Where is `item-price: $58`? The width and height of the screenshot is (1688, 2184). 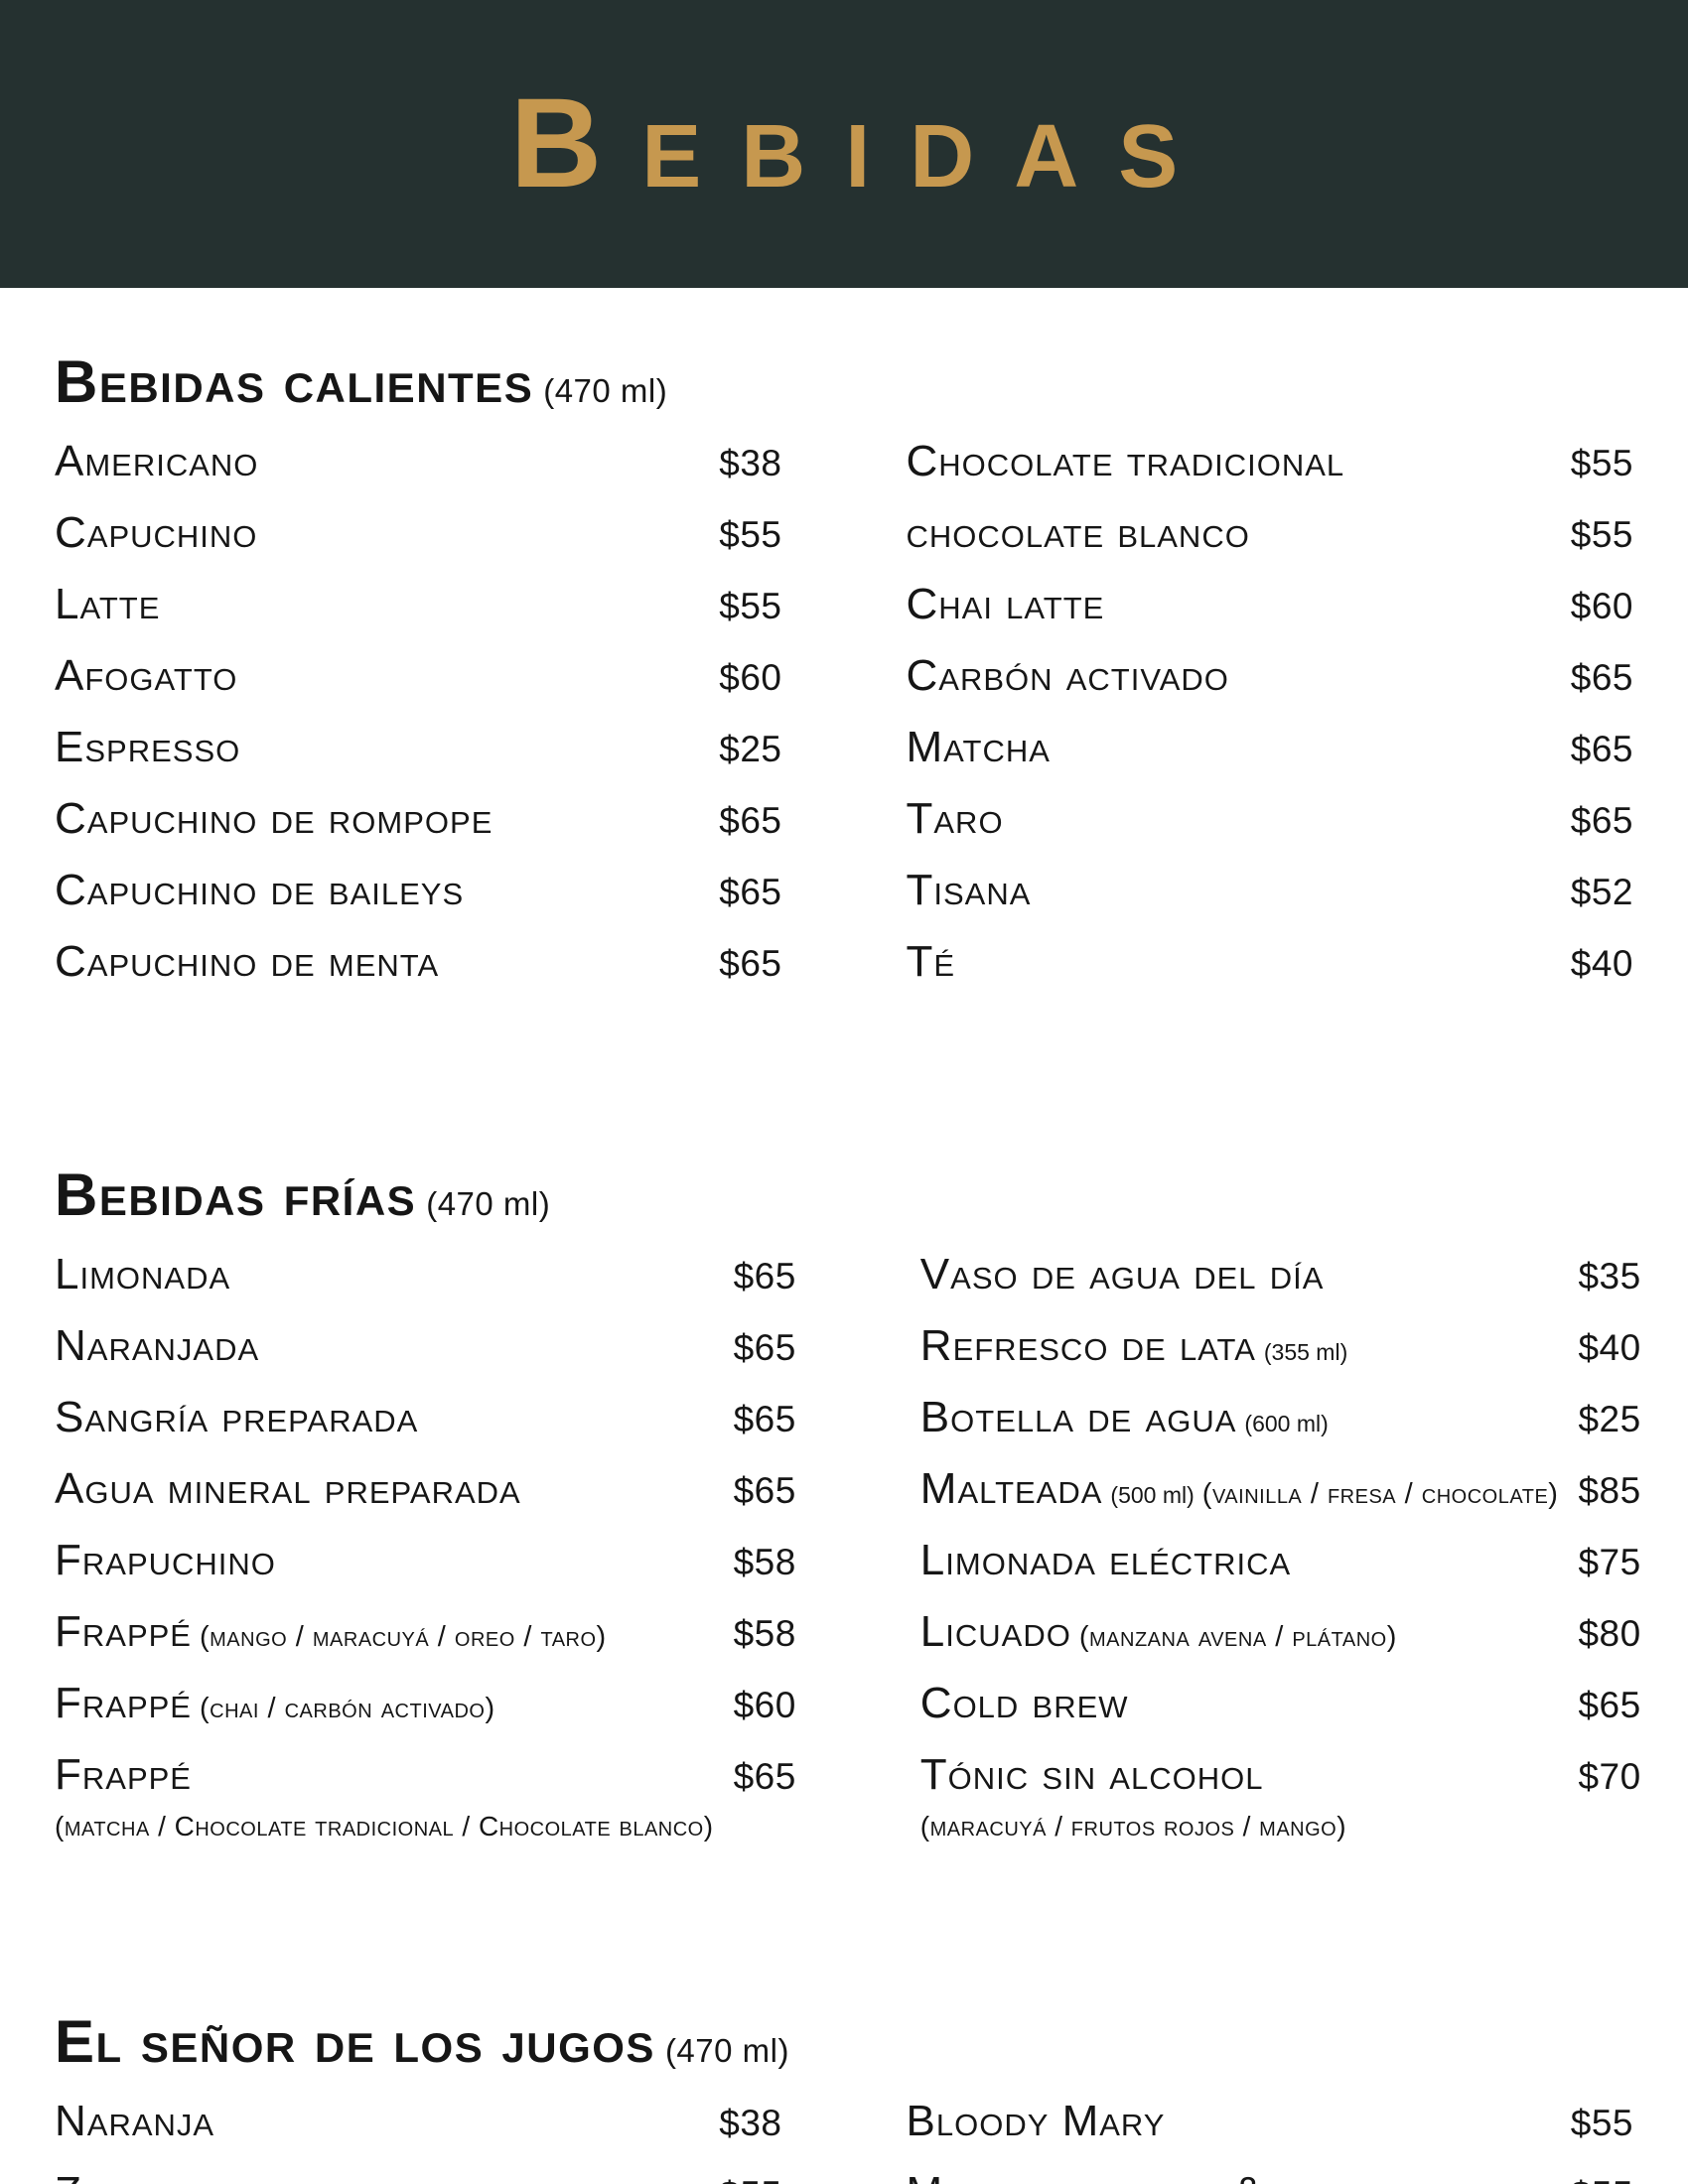 item-price: $58 is located at coordinates (764, 1633).